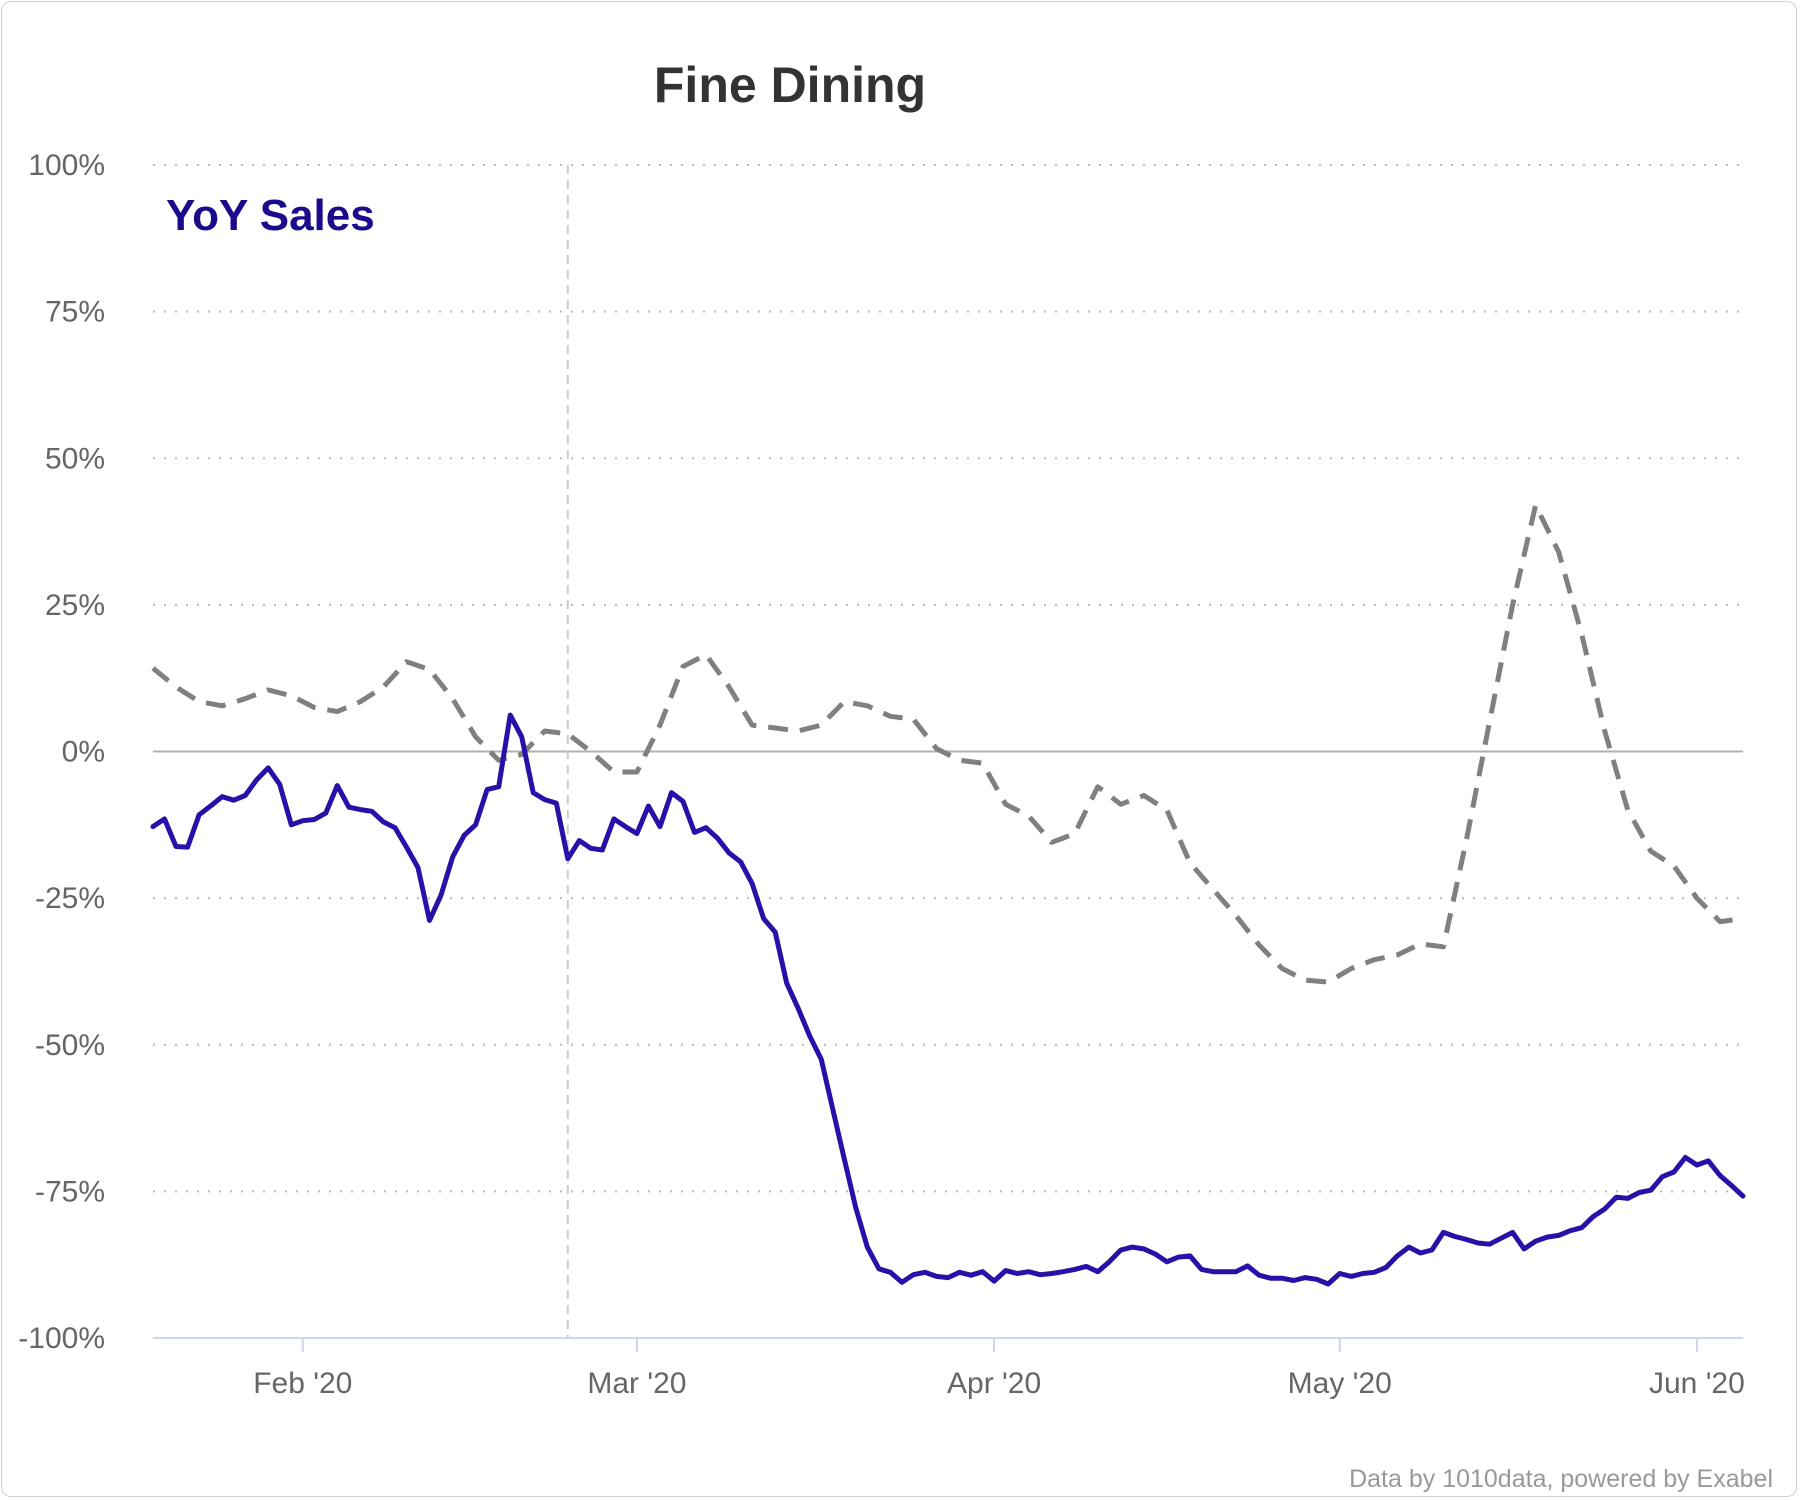 This screenshot has height=1500, width=1800. I want to click on y-tick-label: -50%, so click(70, 1045).